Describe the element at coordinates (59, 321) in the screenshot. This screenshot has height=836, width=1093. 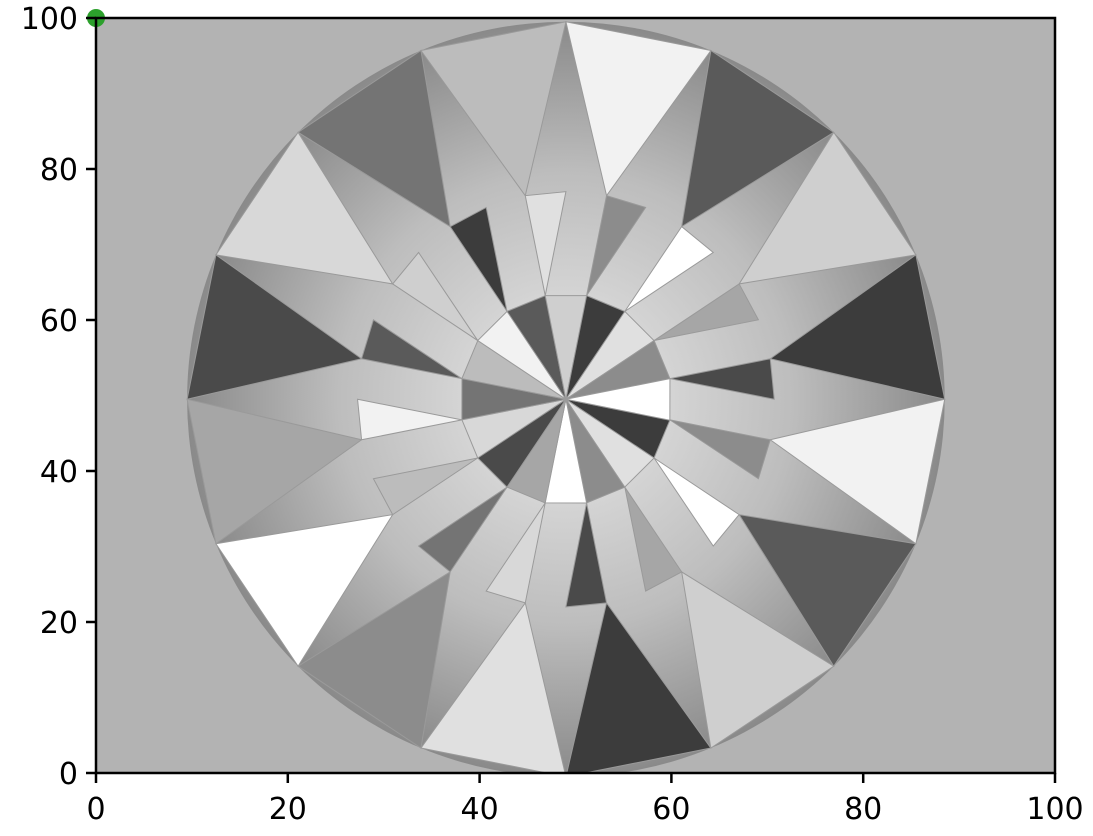
I see `y-tick-label: 60` at that location.